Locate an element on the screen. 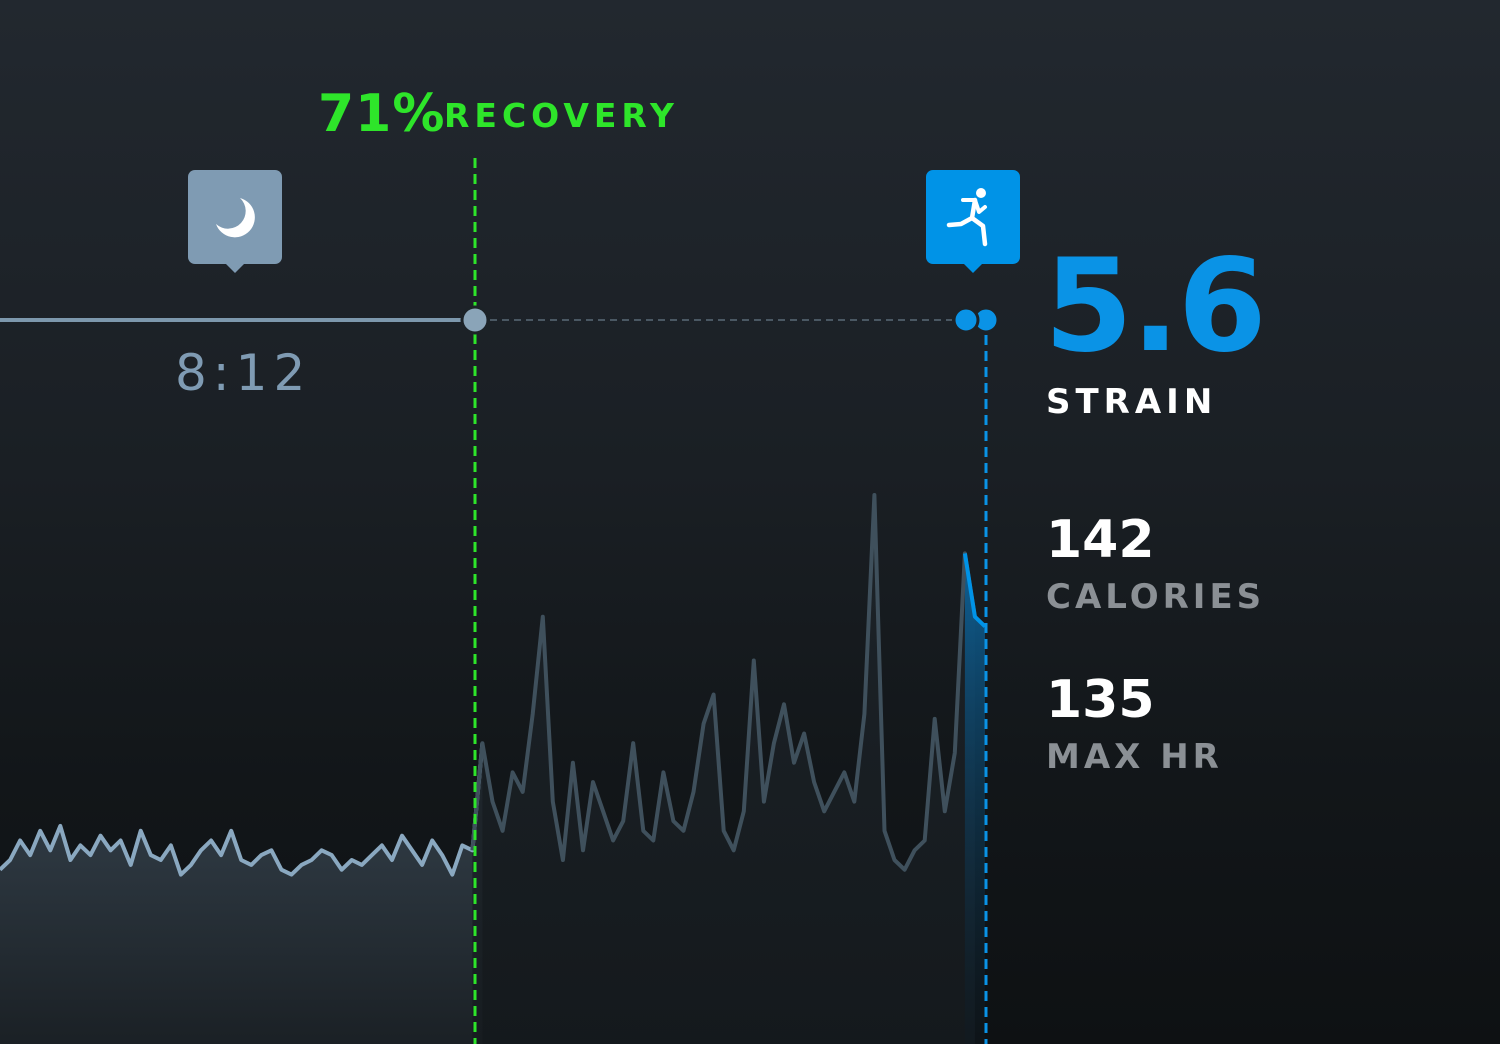 This screenshot has height=1044, width=1500. moon-icon is located at coordinates (235, 218).